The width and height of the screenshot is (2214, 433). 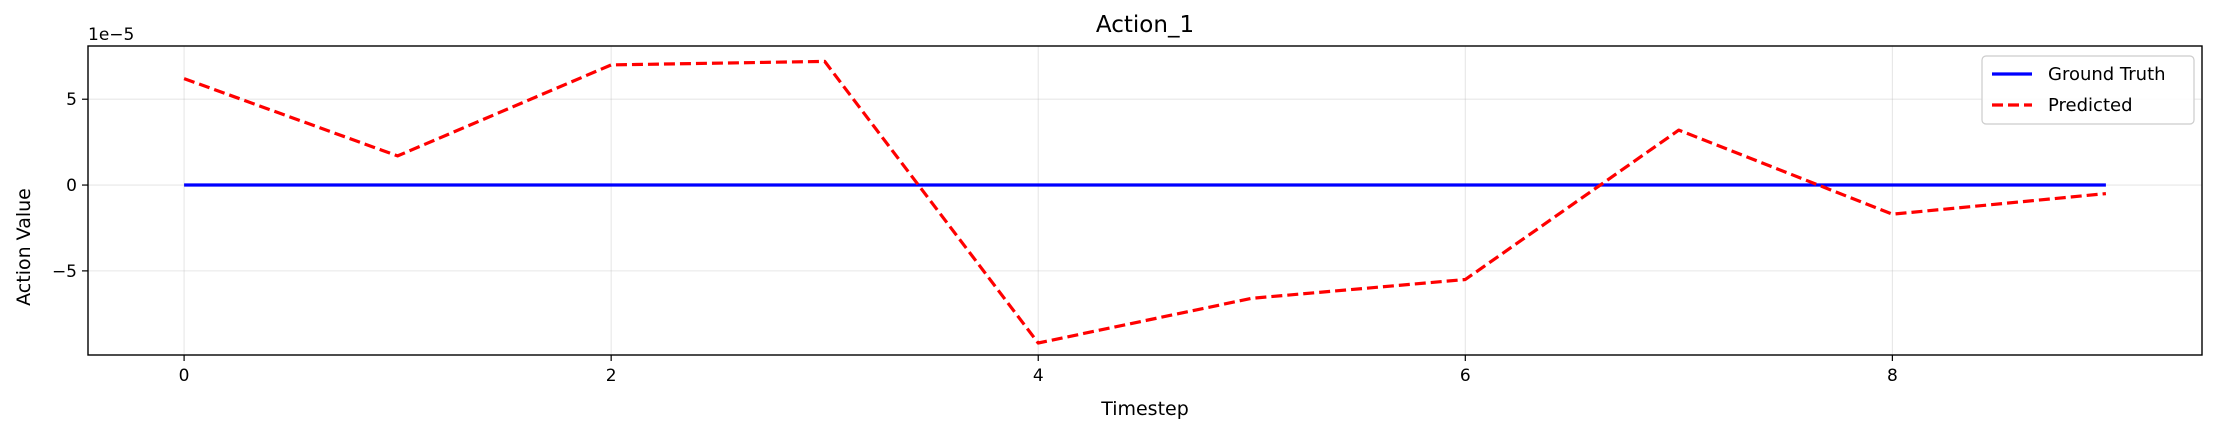 What do you see at coordinates (24, 247) in the screenshot?
I see `y-axis-label: Action Value` at bounding box center [24, 247].